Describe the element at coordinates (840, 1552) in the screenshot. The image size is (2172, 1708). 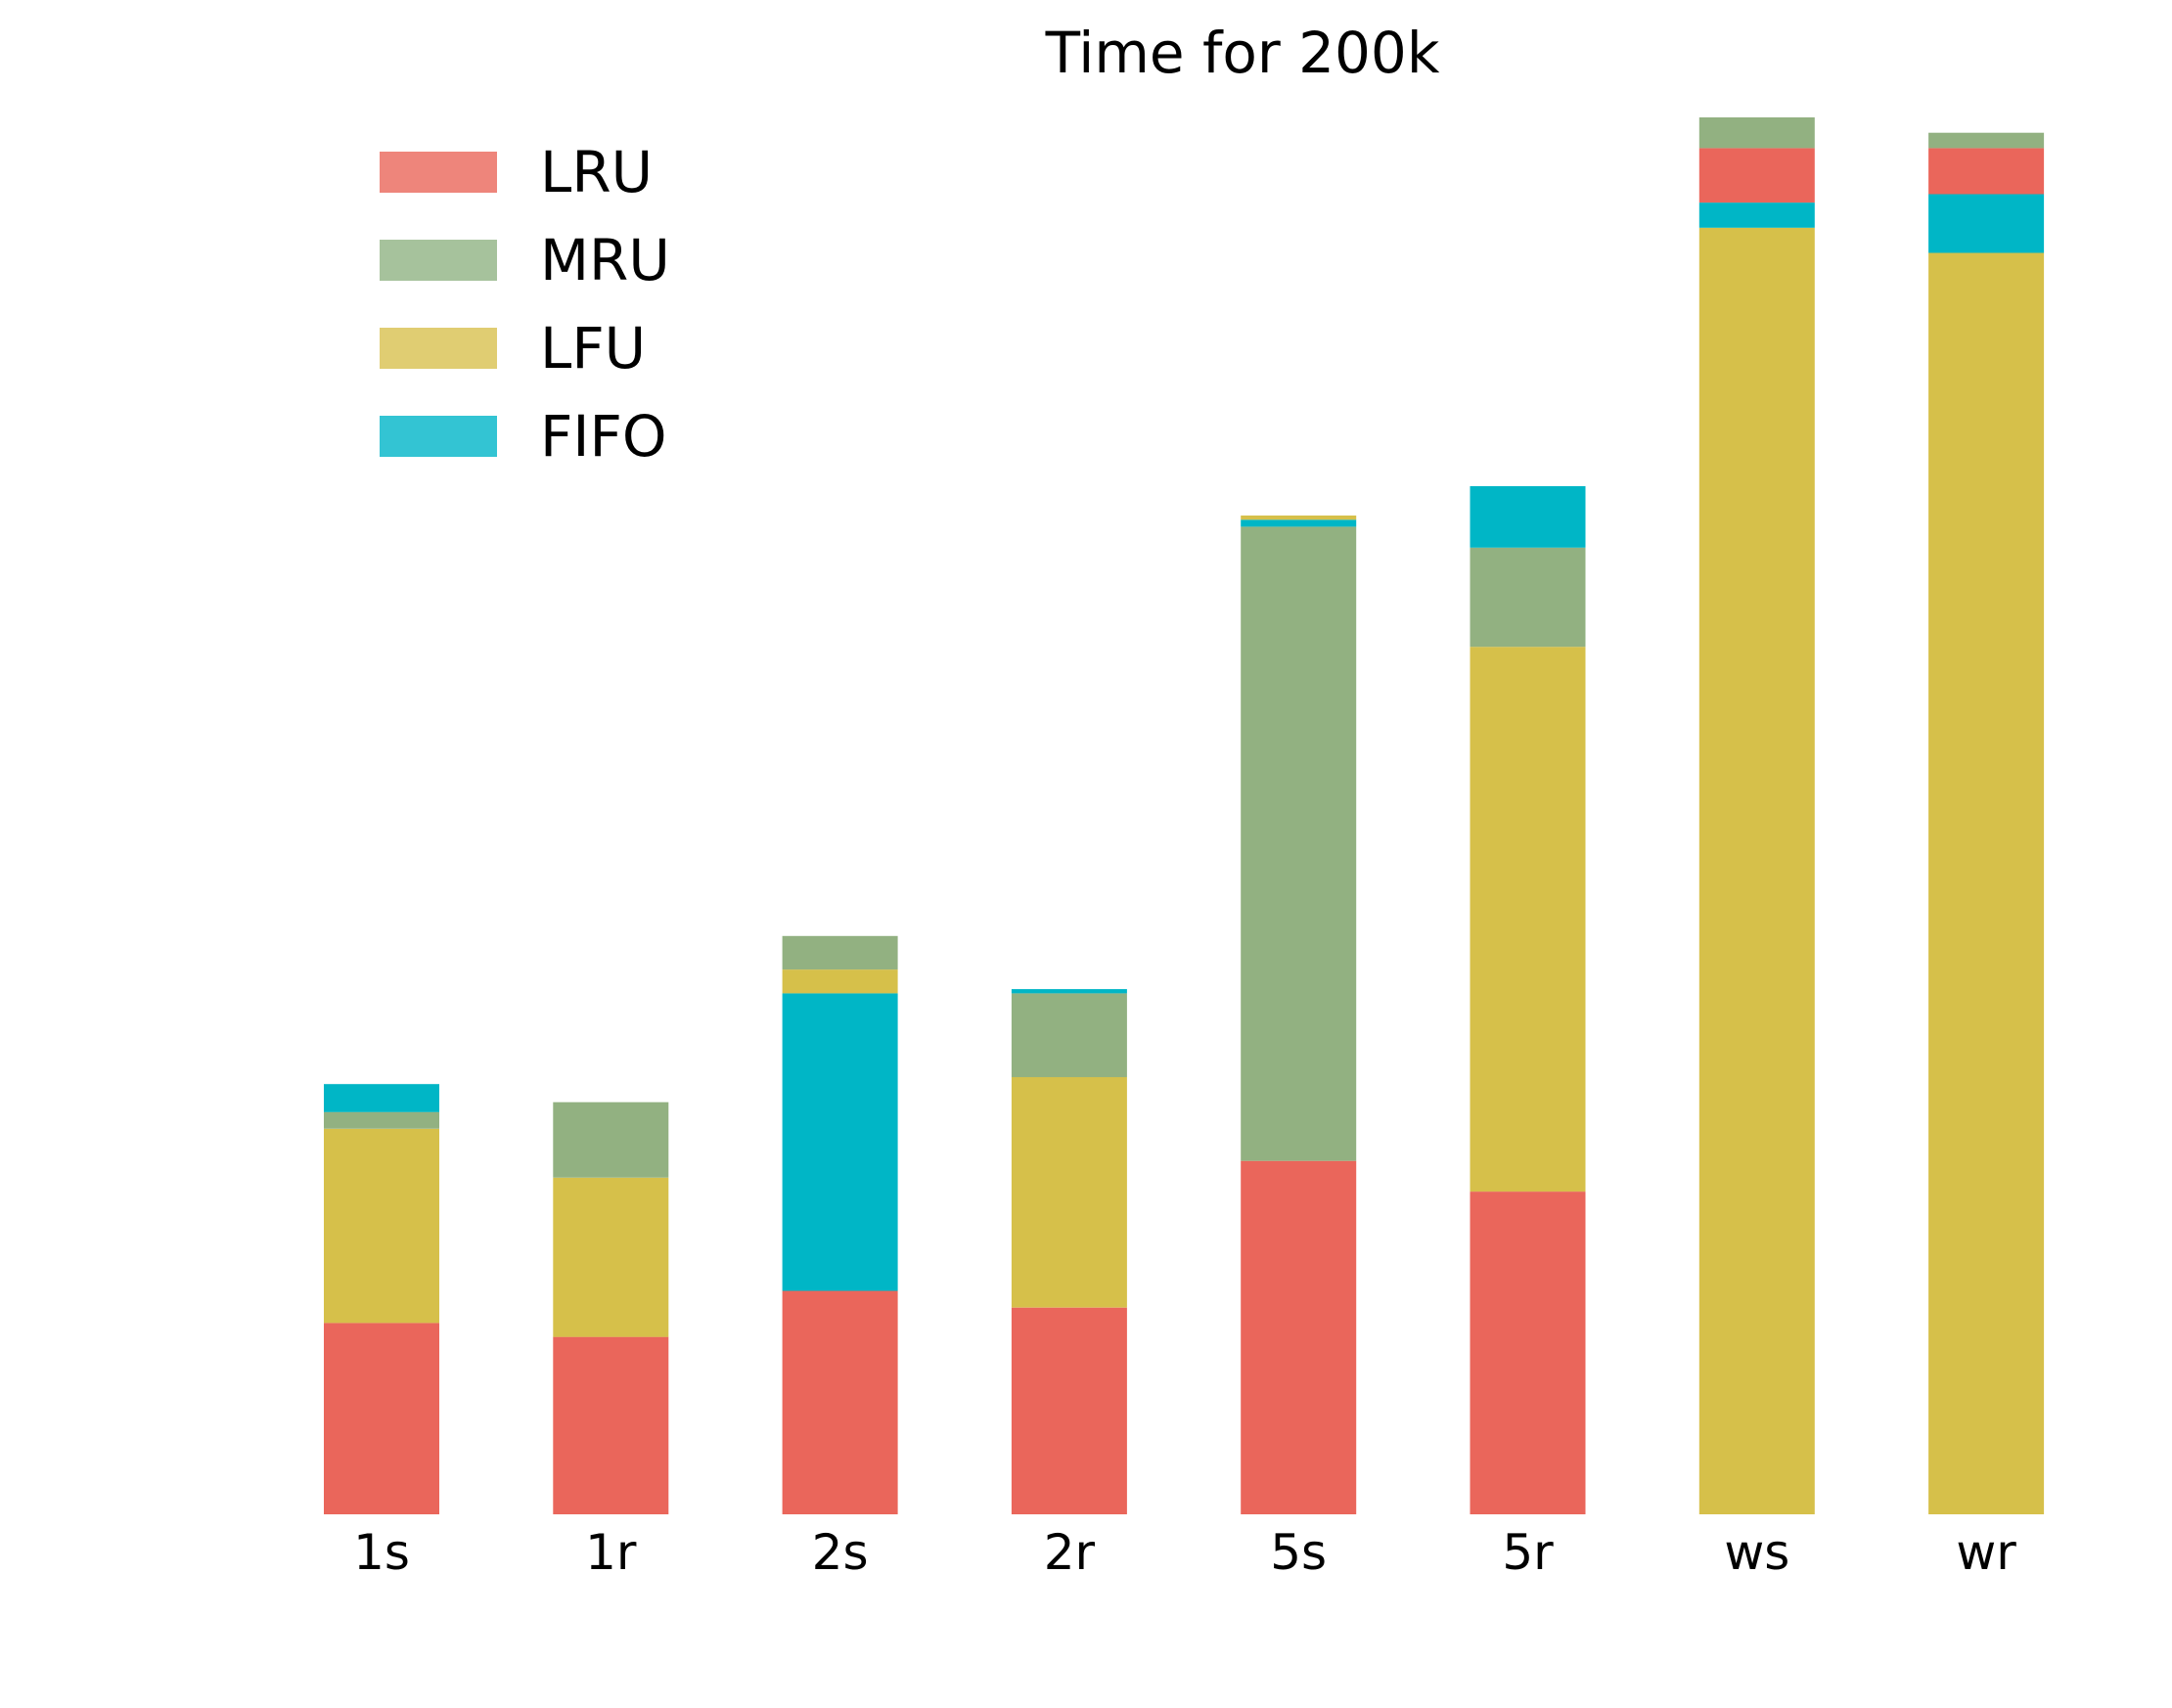
I see `x-tick-label: 2s` at that location.